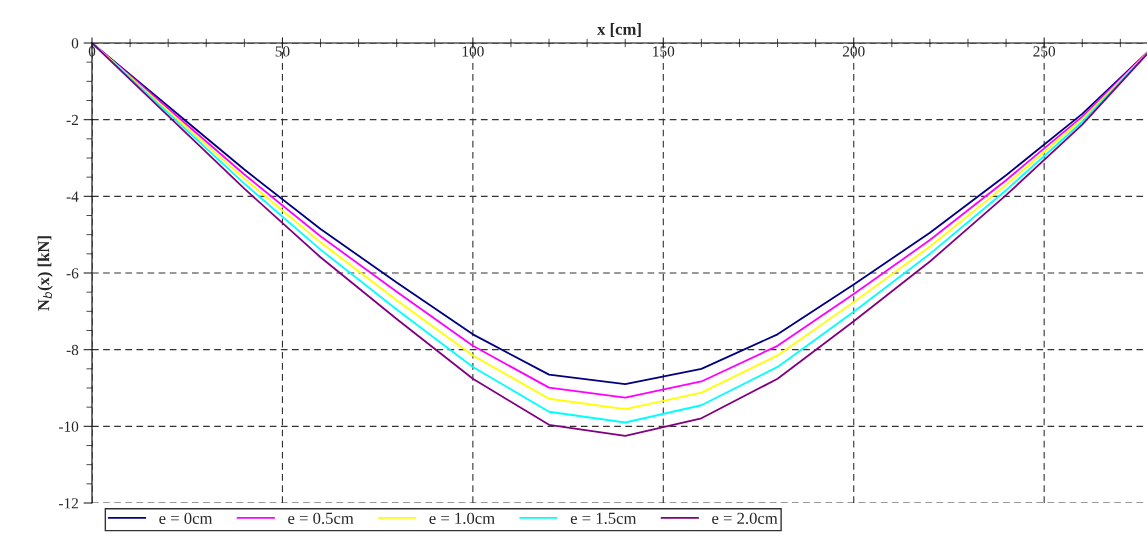  I want to click on legend-label: e = 1.5cm, so click(603, 518).